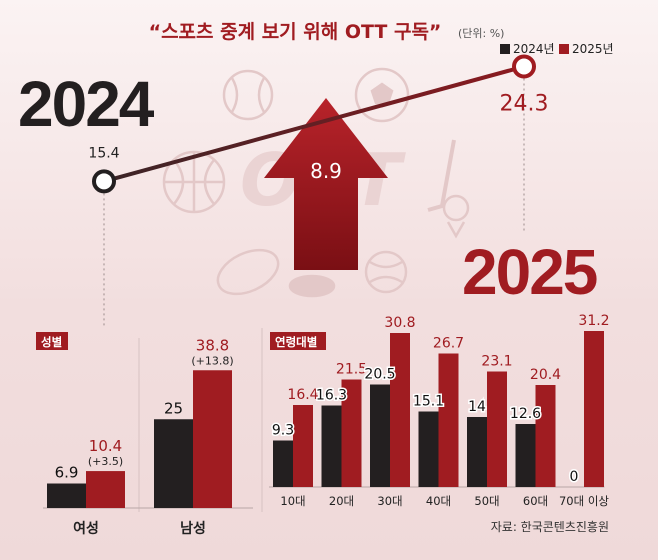 This screenshot has width=658, height=560. What do you see at coordinates (564, 49) in the screenshot?
I see `legend-swatch-2025` at bounding box center [564, 49].